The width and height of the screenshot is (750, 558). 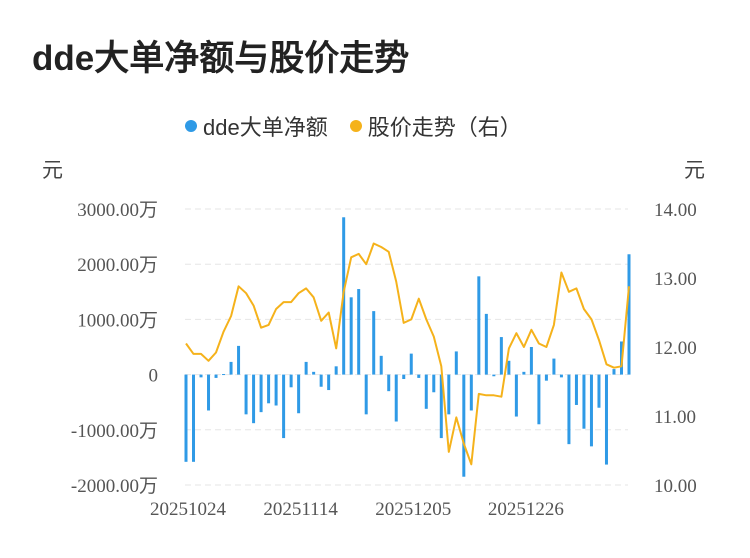 I want to click on right-tick-label: 11.00, so click(x=675, y=417).